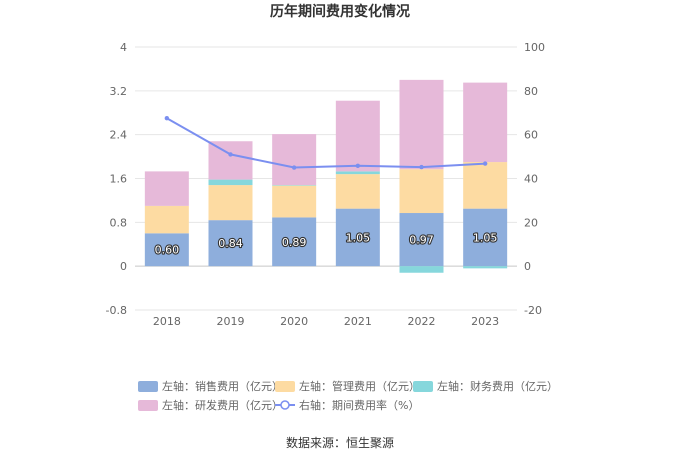  What do you see at coordinates (326, 321) in the screenshot?
I see `x-axis: 2018 2019 2020 2021 2022 2023` at bounding box center [326, 321].